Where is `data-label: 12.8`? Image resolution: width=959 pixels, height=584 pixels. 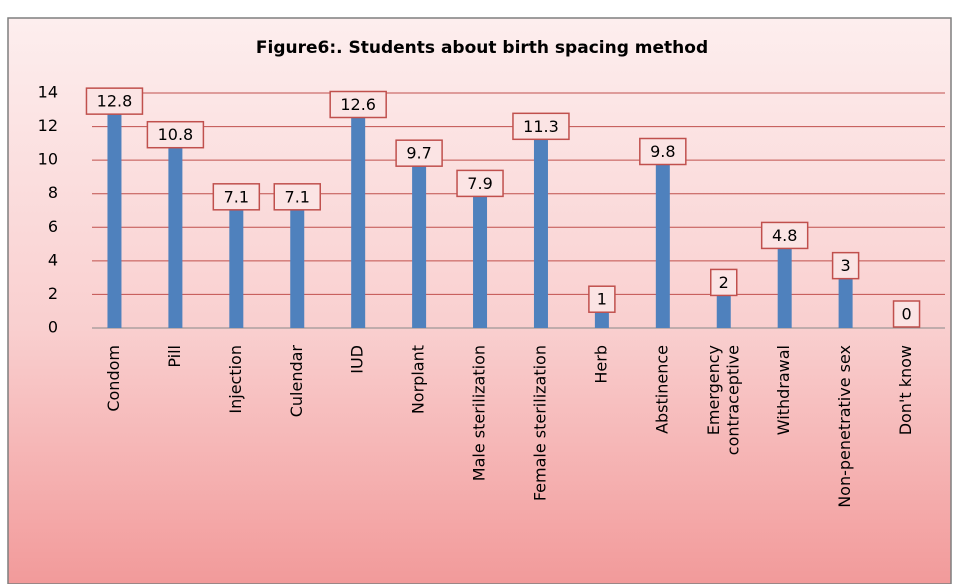 data-label: 12.8 is located at coordinates (115, 101).